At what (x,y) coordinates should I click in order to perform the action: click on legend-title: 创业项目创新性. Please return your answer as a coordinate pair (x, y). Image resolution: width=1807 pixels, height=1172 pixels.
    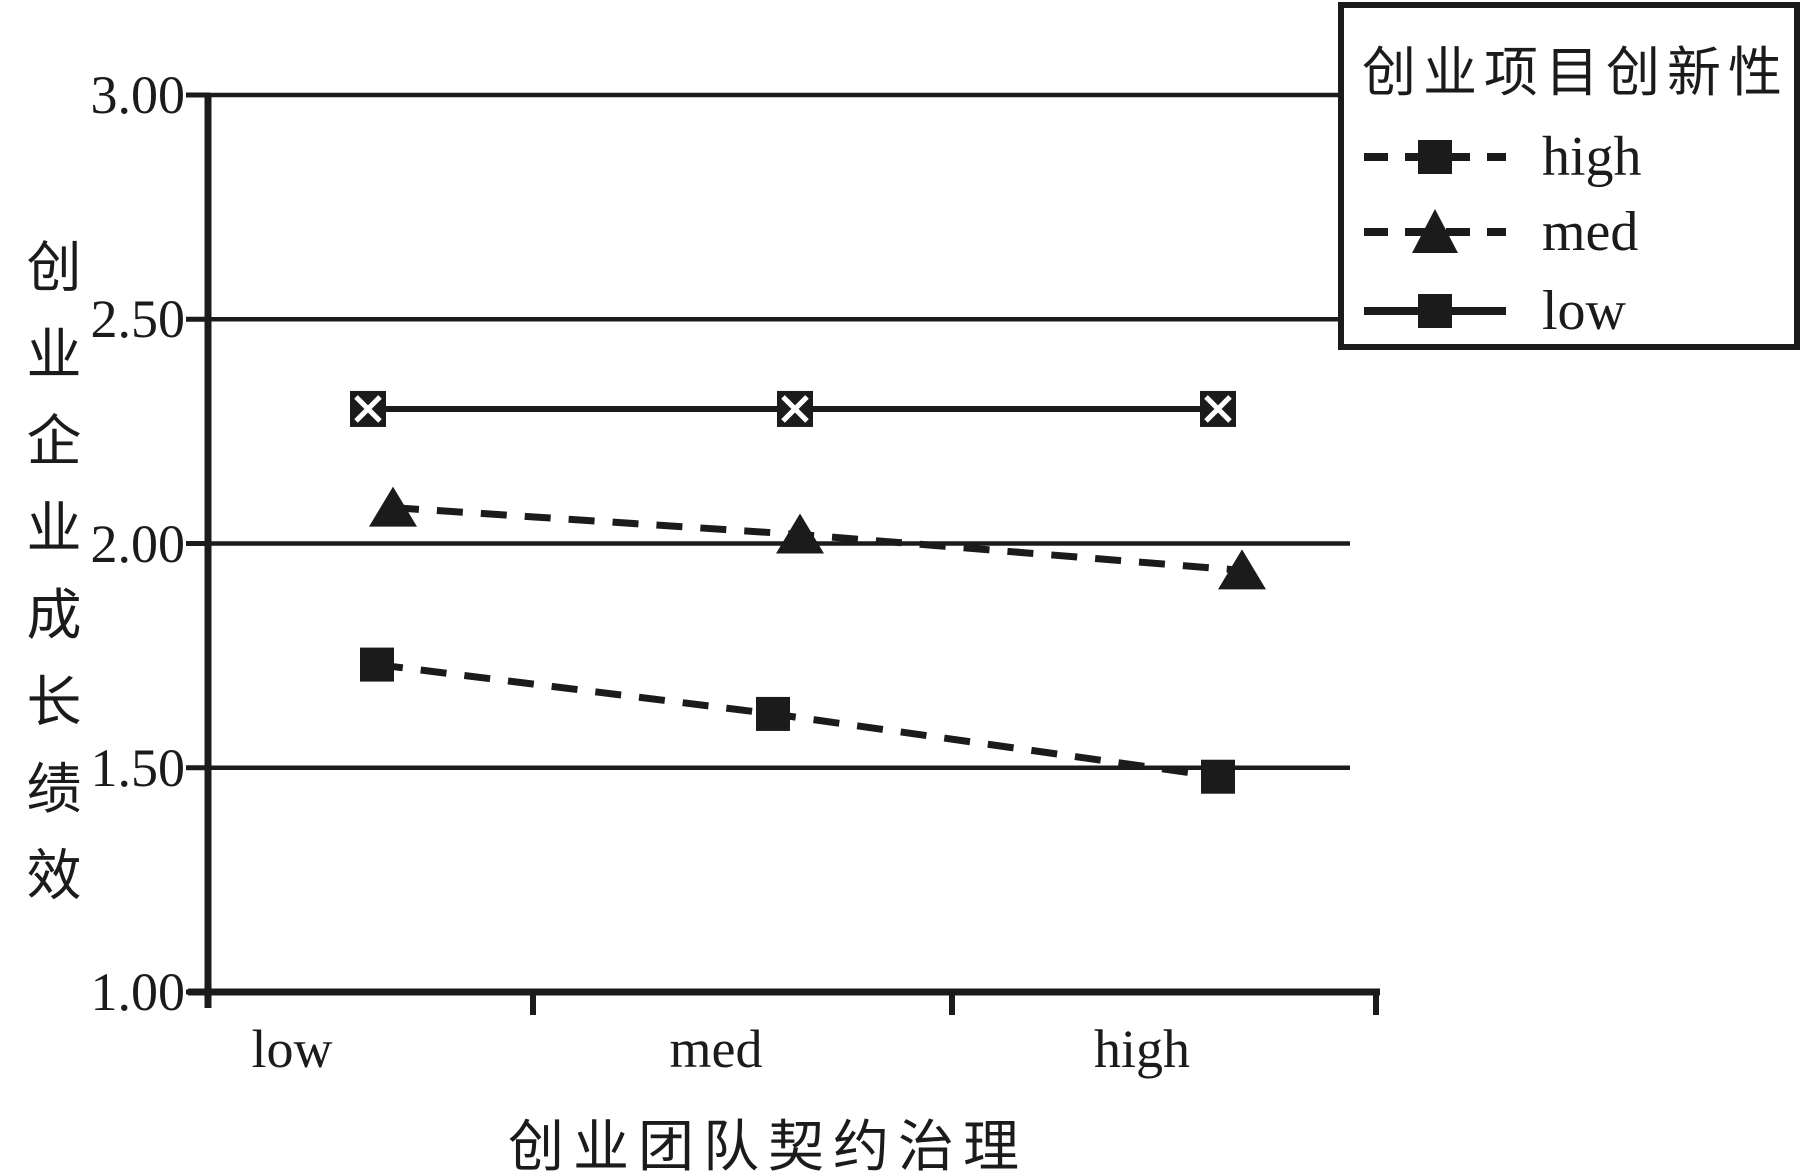
    Looking at the image, I should click on (1575, 73).